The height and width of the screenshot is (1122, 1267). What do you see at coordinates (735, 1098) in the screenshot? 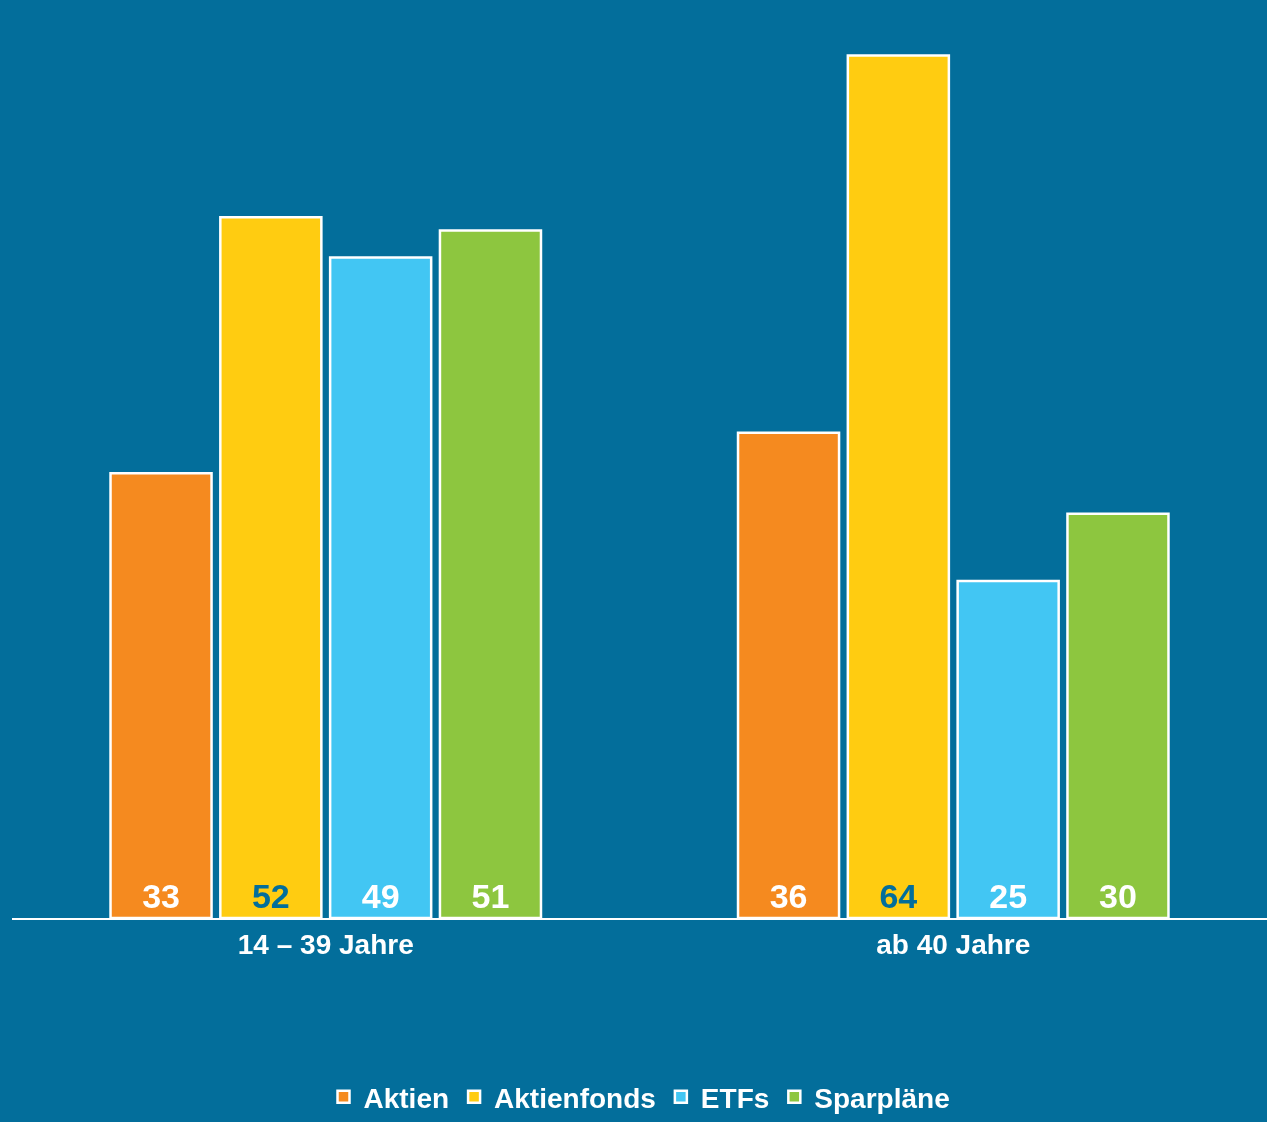
I see `legend-label: ETFs` at bounding box center [735, 1098].